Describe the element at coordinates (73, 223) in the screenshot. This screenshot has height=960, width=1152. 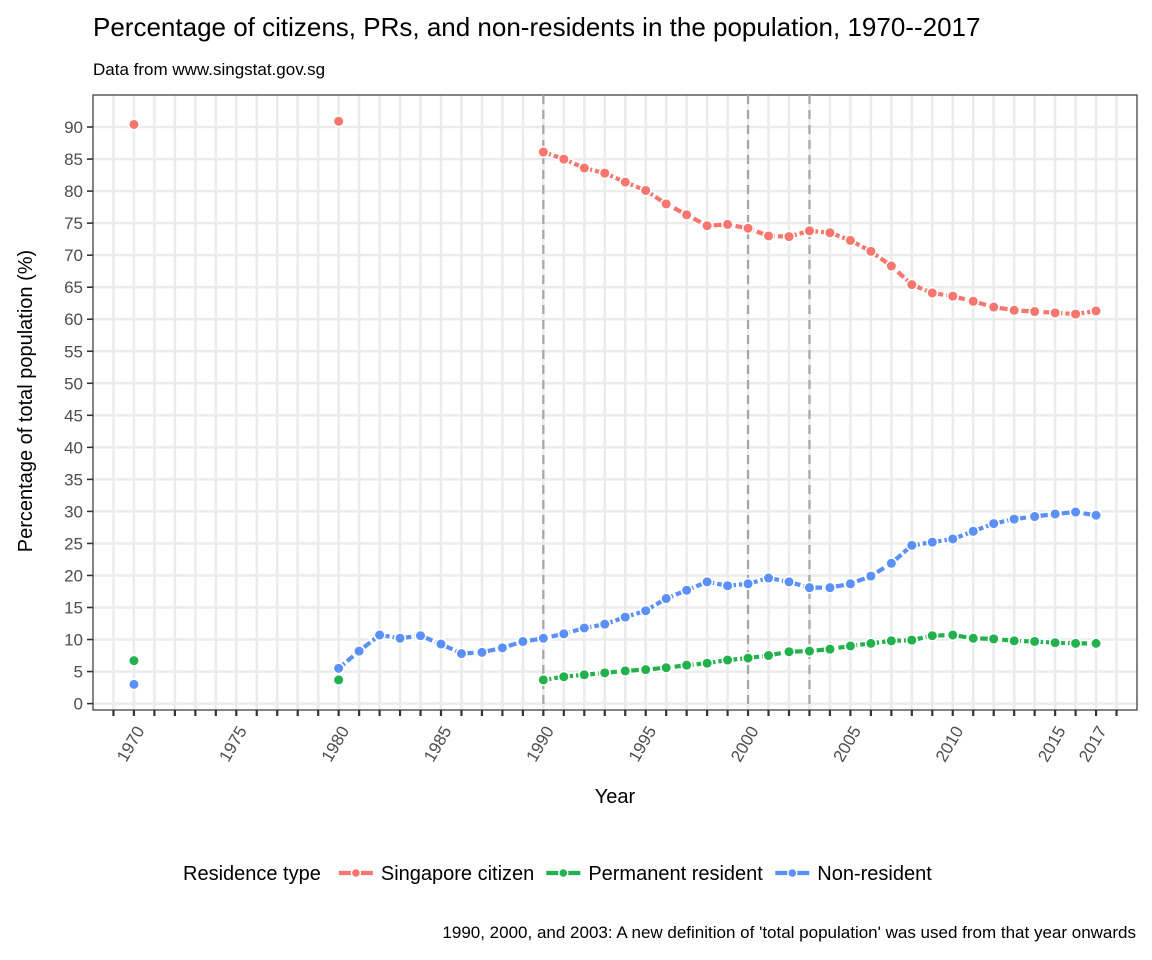
I see `y-tick-label: 75` at that location.